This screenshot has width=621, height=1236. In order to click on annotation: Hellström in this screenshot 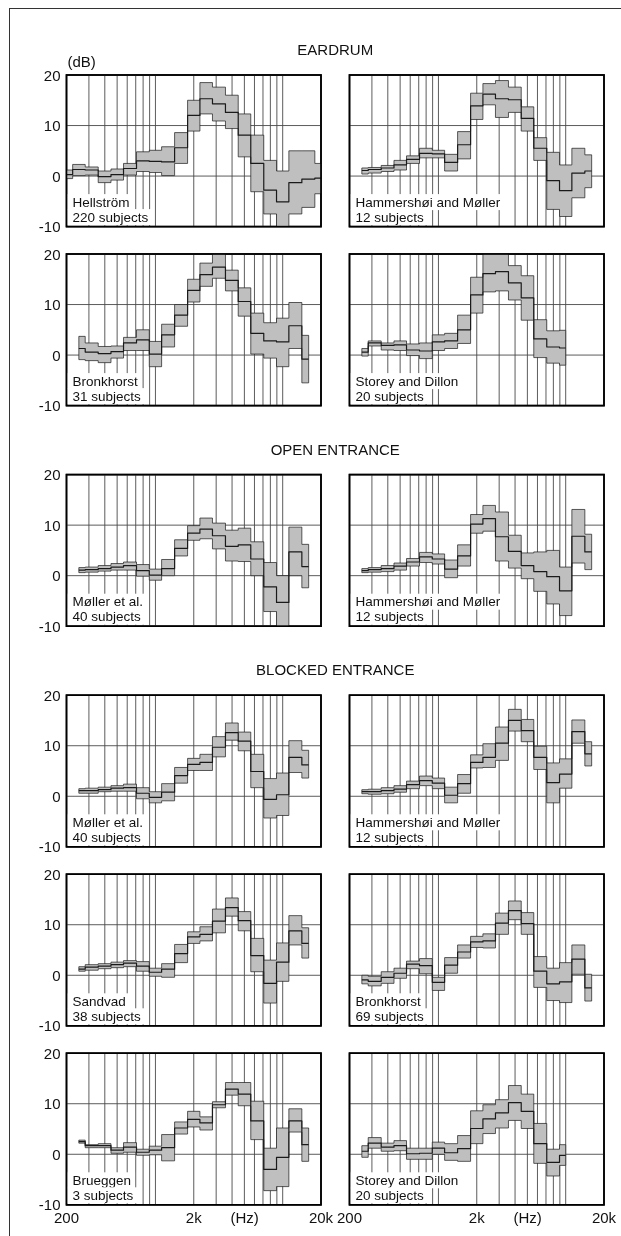, I will do `click(101, 202)`.